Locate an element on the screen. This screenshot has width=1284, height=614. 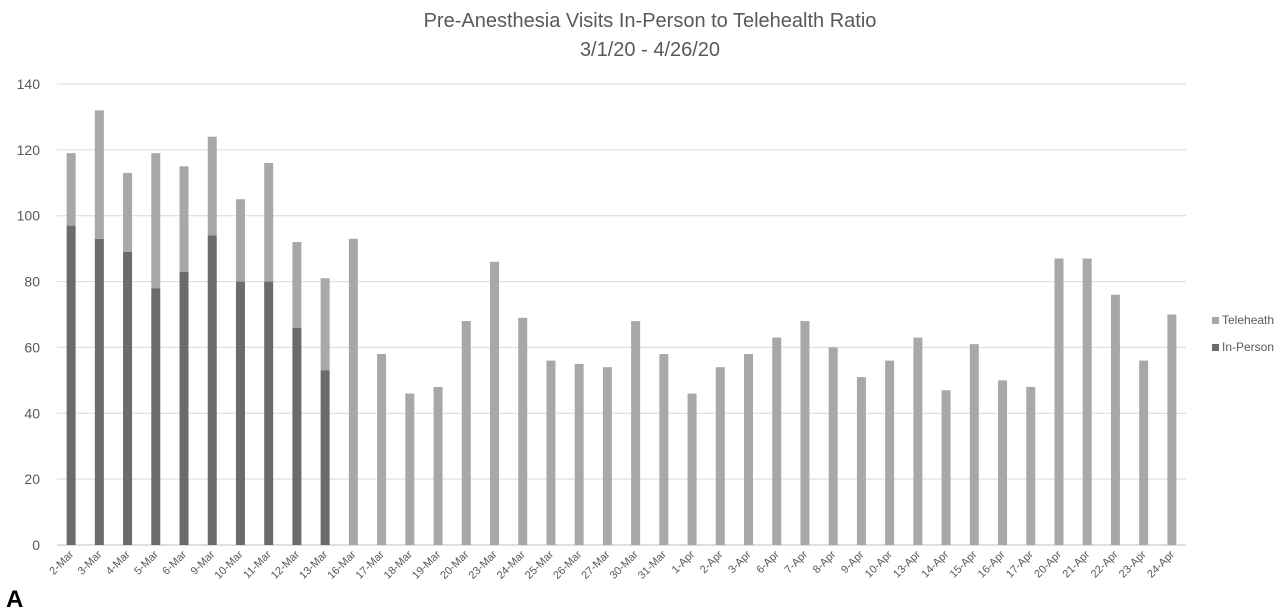
x-tick-label: 5-Mar is located at coordinates (146, 562).